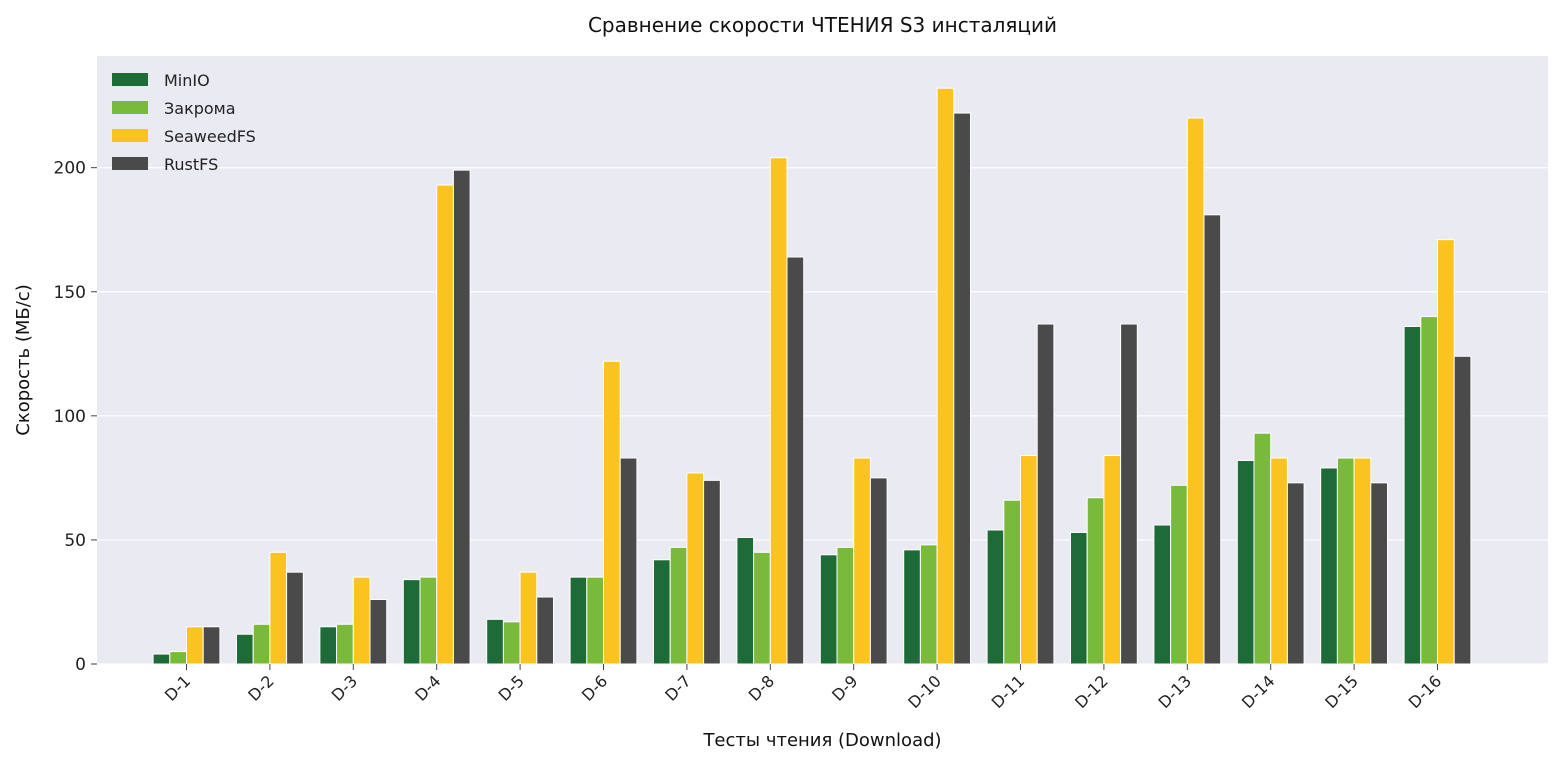 The image size is (1560, 764). What do you see at coordinates (678, 605) in the screenshot?
I see `bar-закрома-d-7` at bounding box center [678, 605].